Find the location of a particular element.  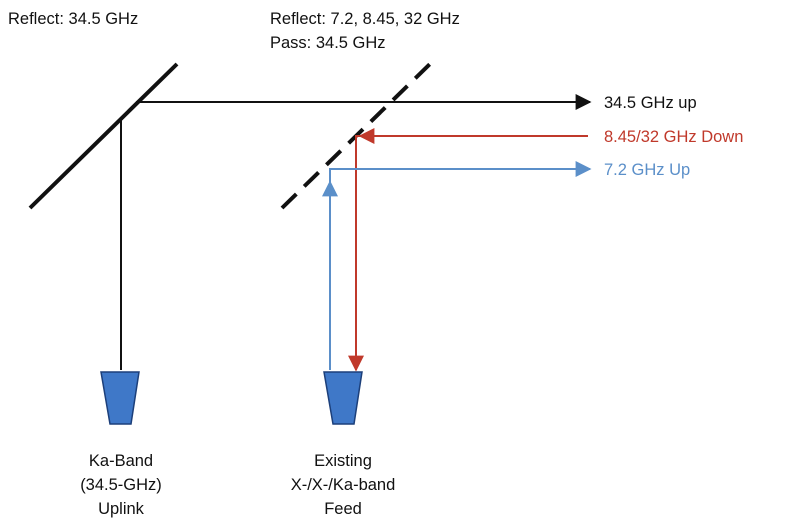

beam-down-arrow is located at coordinates (468, 253).